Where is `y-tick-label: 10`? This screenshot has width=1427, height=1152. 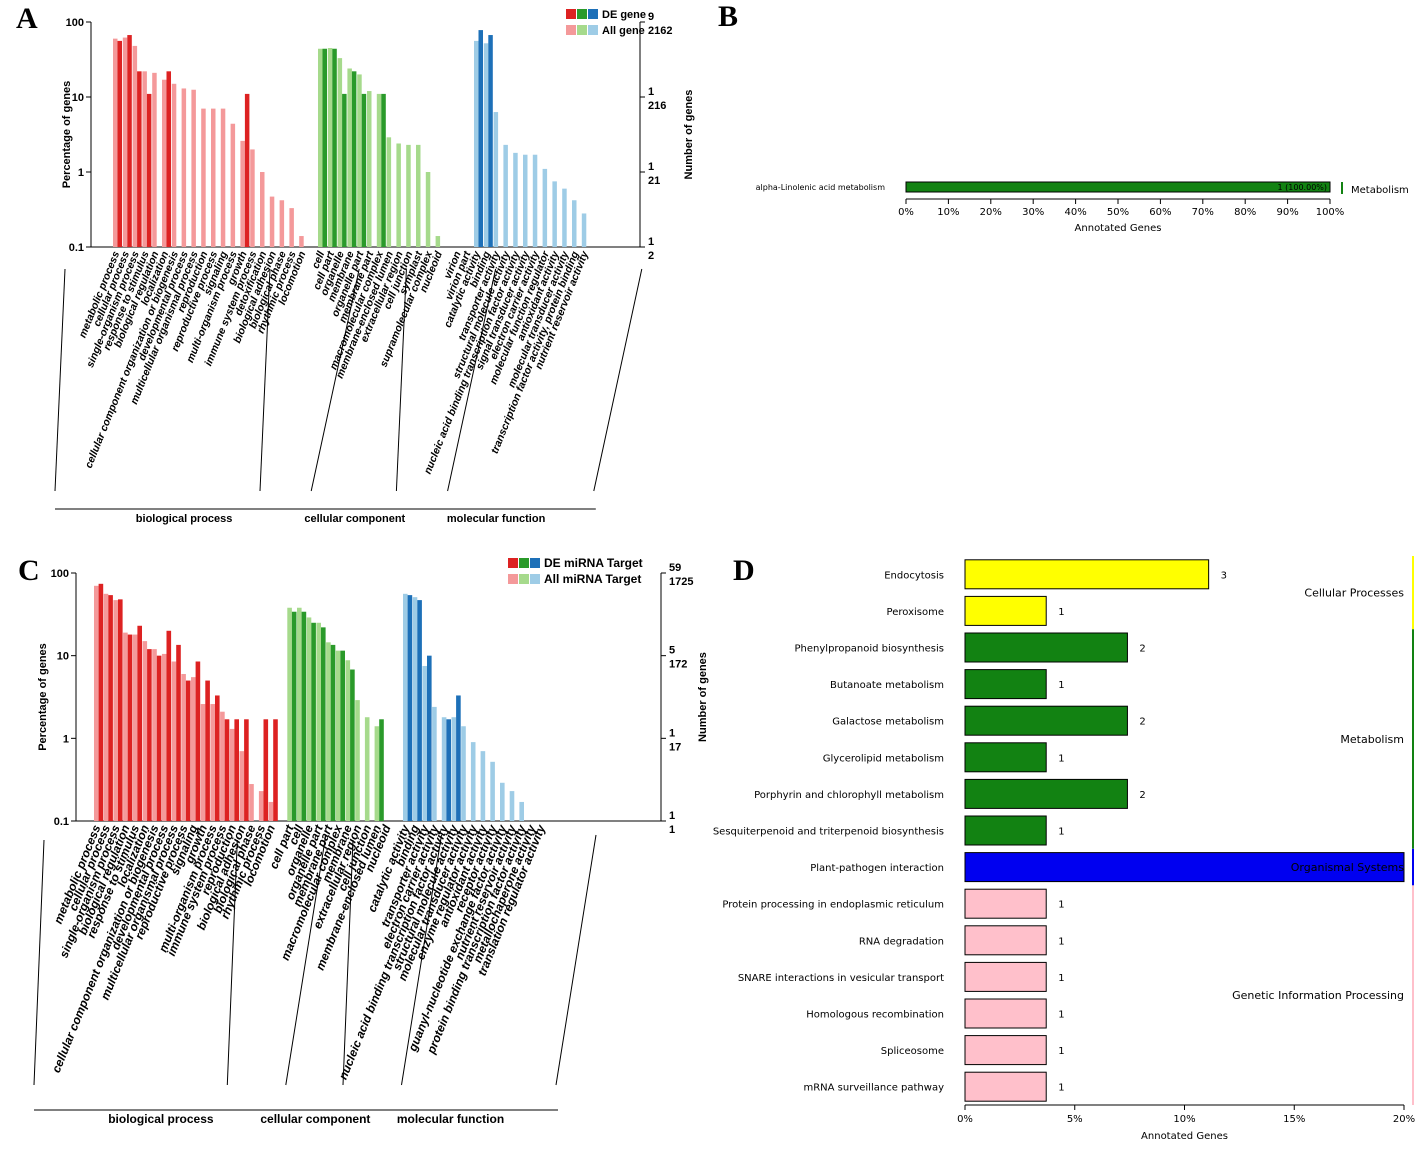
y-tick-label: 10 is located at coordinates (78, 98).